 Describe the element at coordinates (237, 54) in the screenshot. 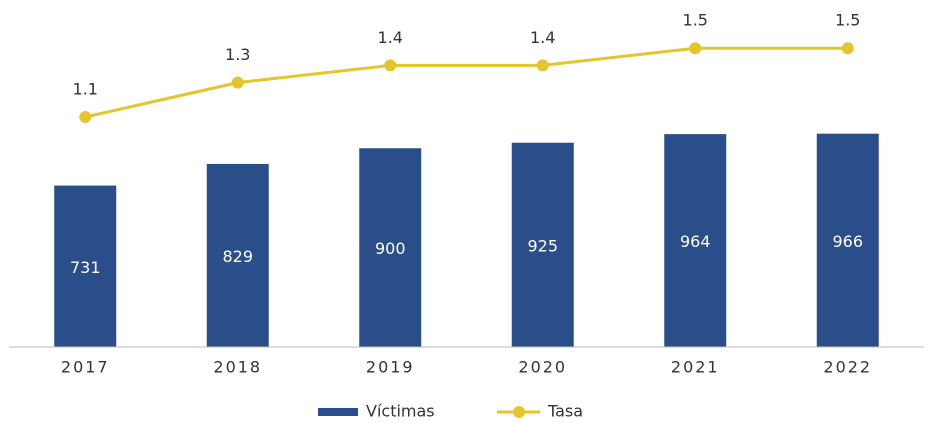

I see `line-label: 1.3` at that location.